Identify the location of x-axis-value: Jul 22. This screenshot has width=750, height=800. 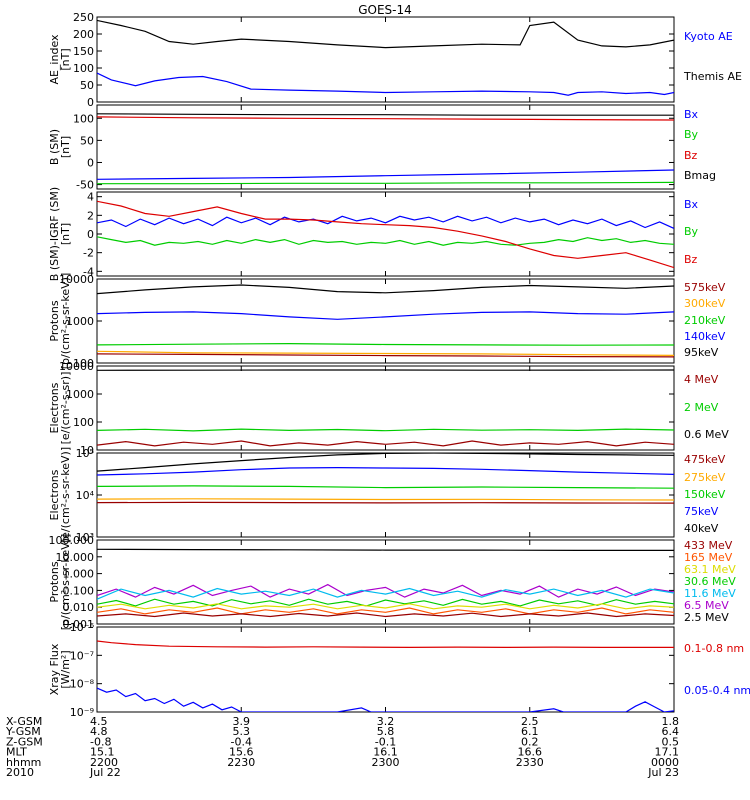
(105, 772).